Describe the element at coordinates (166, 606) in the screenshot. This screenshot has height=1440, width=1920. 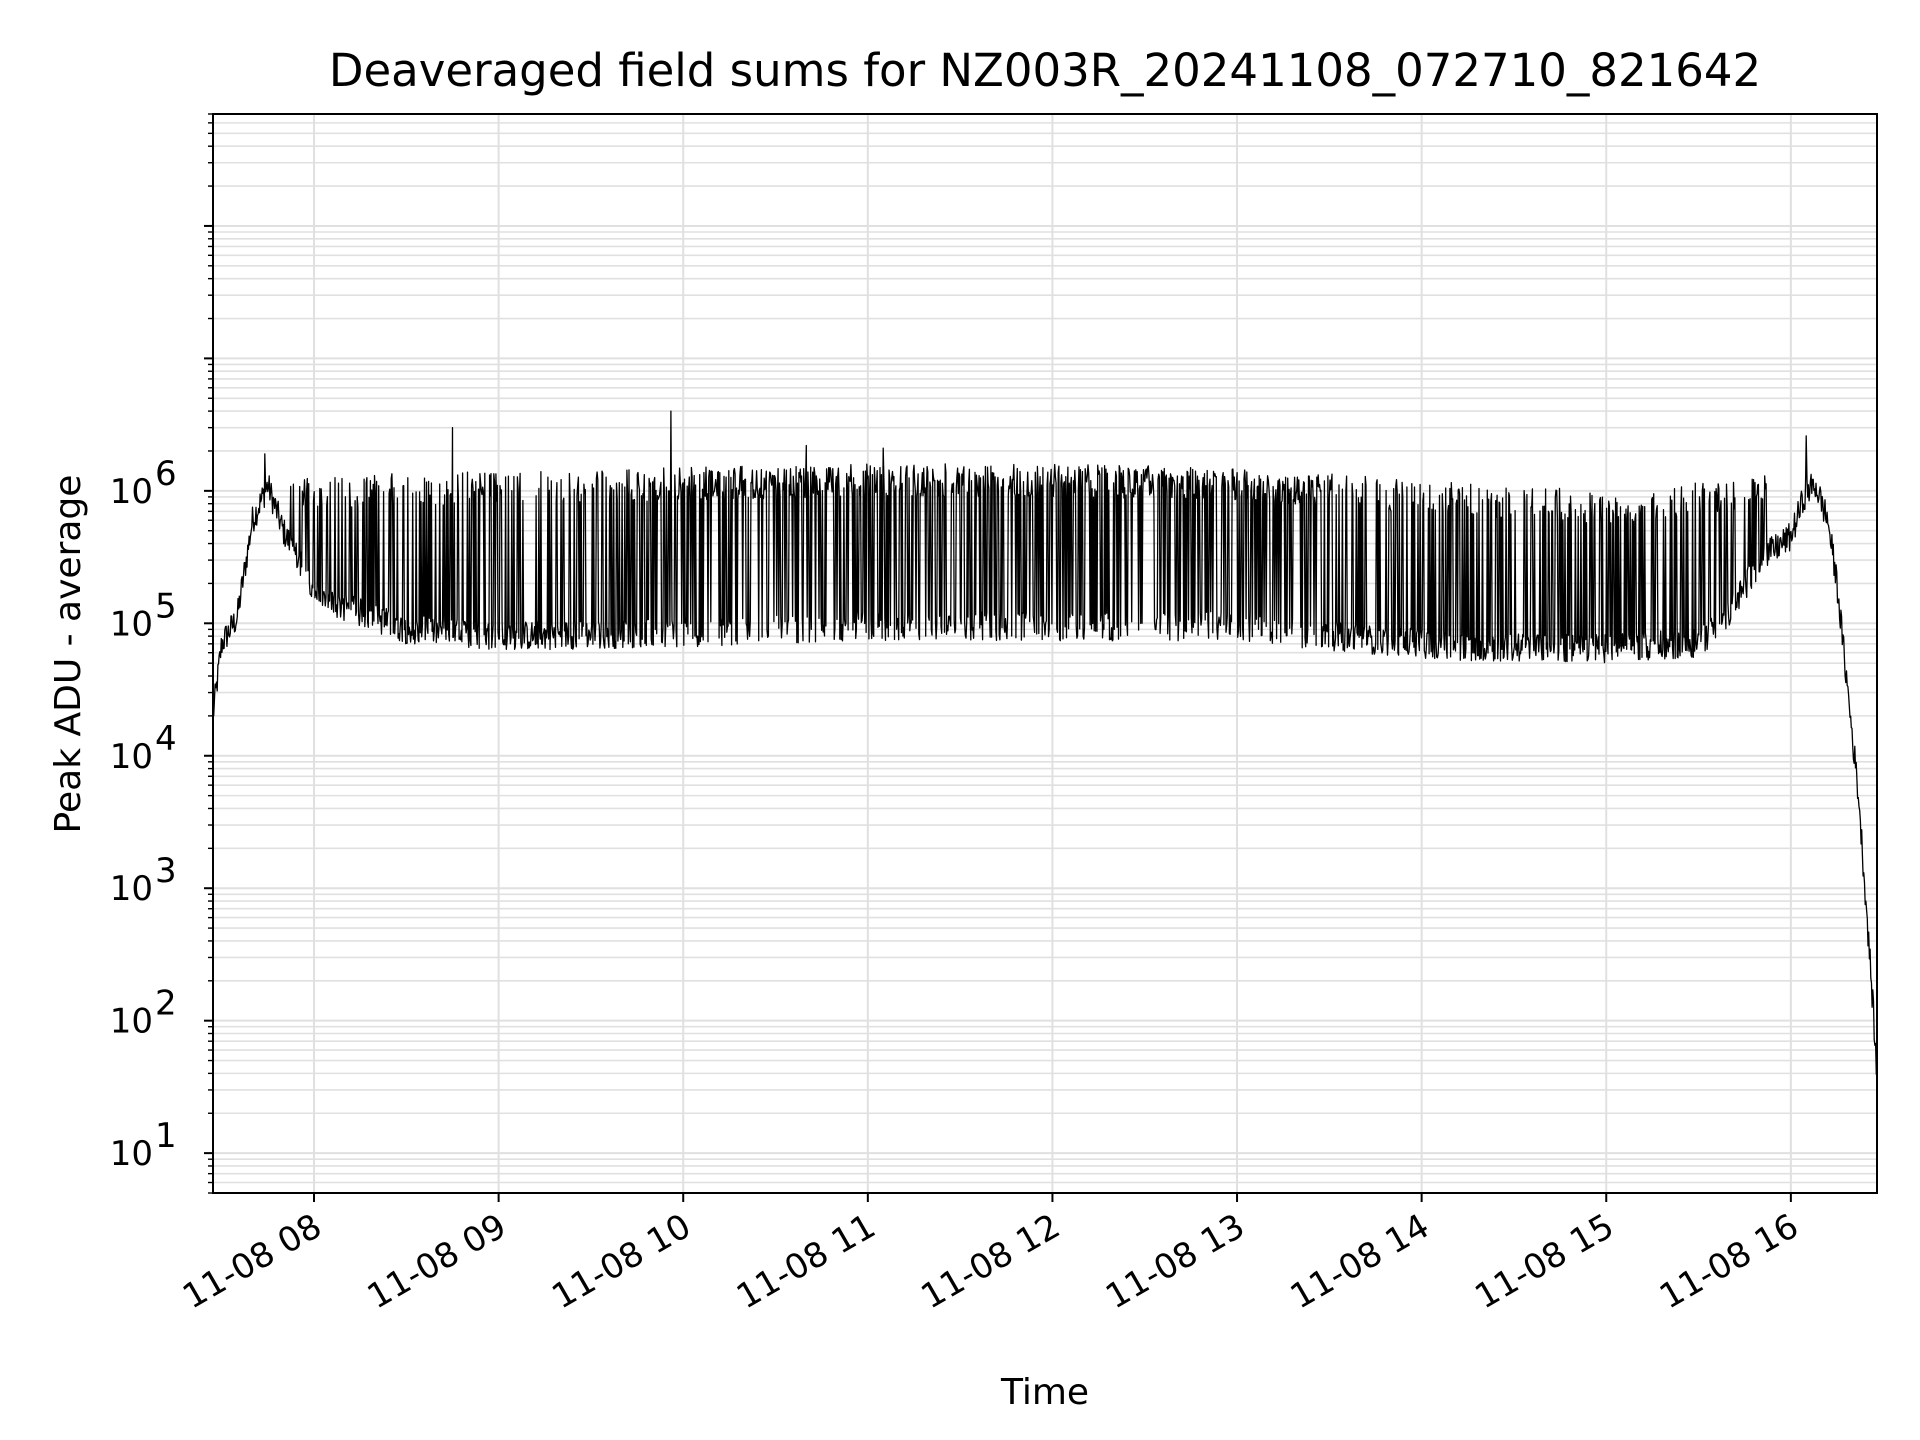
I see `y-tick-exponent: 5` at that location.